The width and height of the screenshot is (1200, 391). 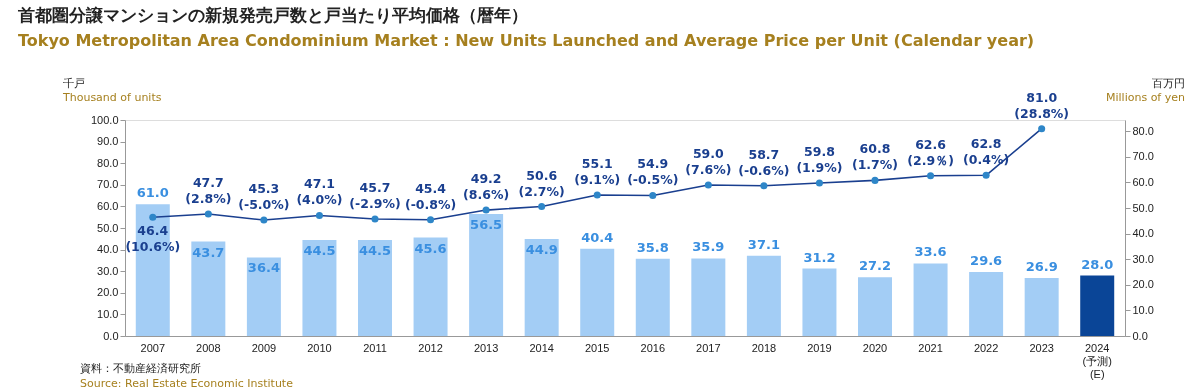 What do you see at coordinates (526, 40) in the screenshot?
I see `chart-subtitle: Tokyo Metropolitan Area Condominium Market : New Units Launched and Average Price per Unit (Calendar year)` at bounding box center [526, 40].